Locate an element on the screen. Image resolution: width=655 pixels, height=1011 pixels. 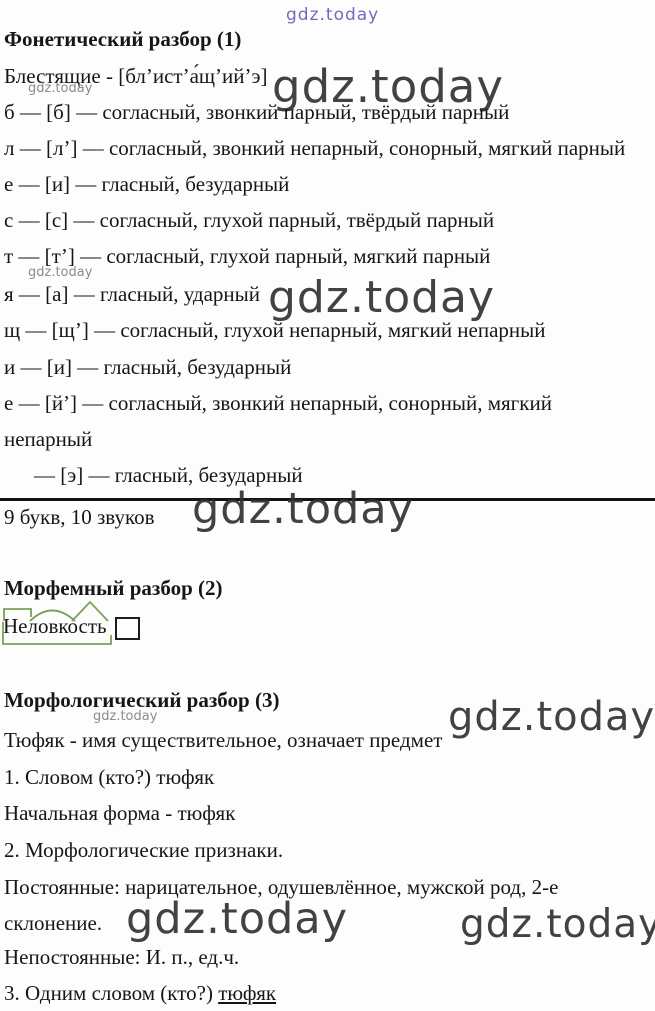
root-arc-mark is located at coordinates (52, 615).